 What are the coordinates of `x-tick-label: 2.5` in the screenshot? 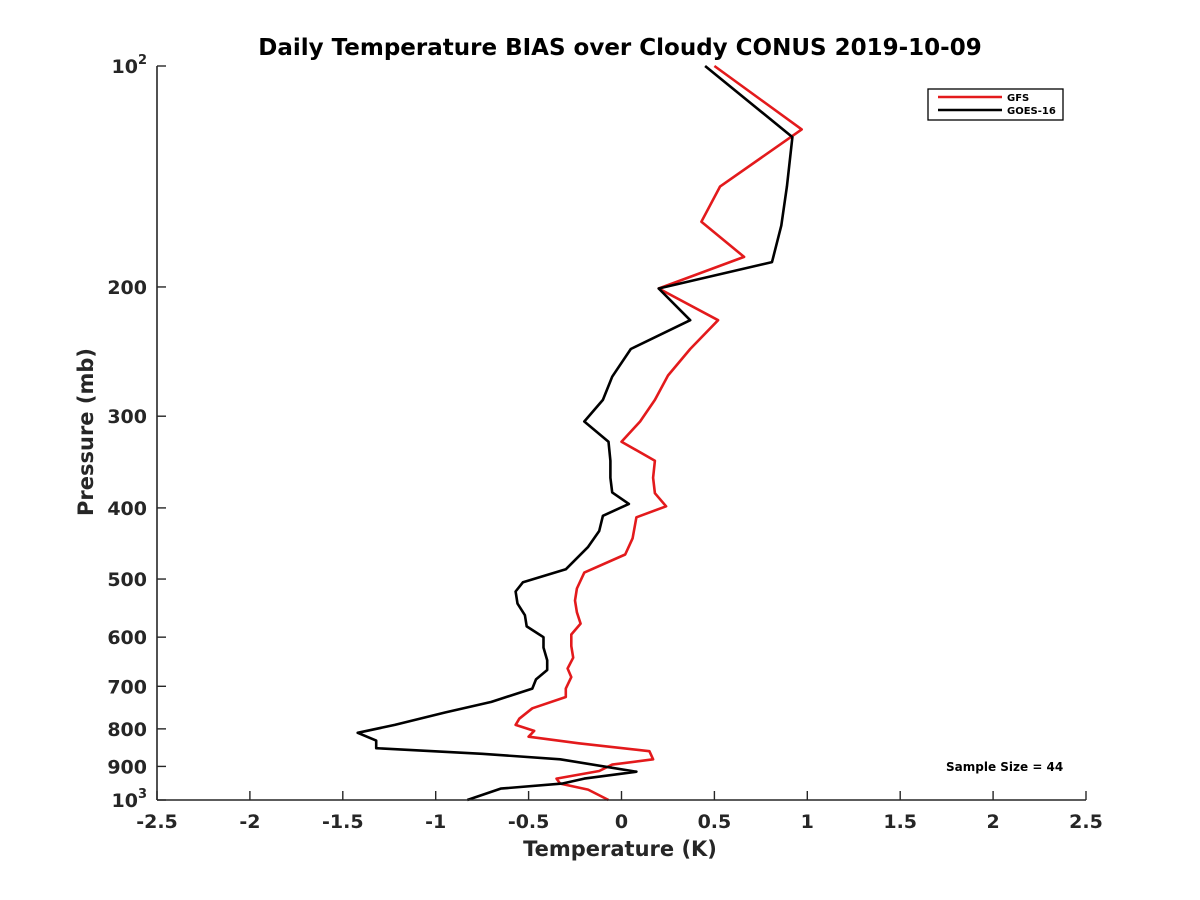 It's located at (1086, 822).